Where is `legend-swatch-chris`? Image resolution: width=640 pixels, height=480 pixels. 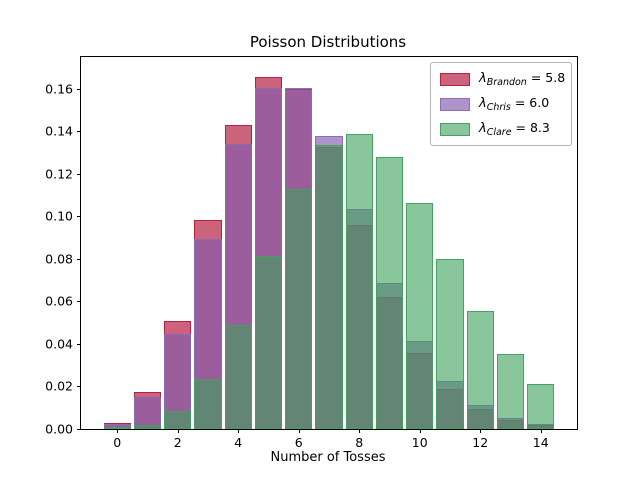
legend-swatch-chris is located at coordinates (455, 104).